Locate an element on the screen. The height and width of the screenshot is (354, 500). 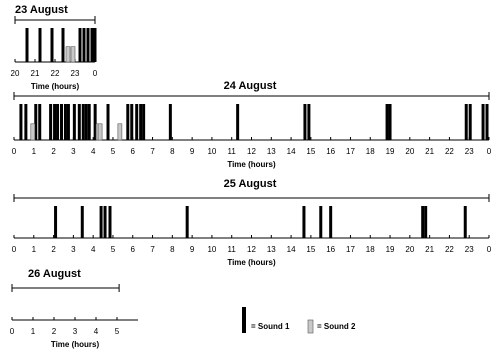
panel-title: 24 August is located at coordinates (250, 86).